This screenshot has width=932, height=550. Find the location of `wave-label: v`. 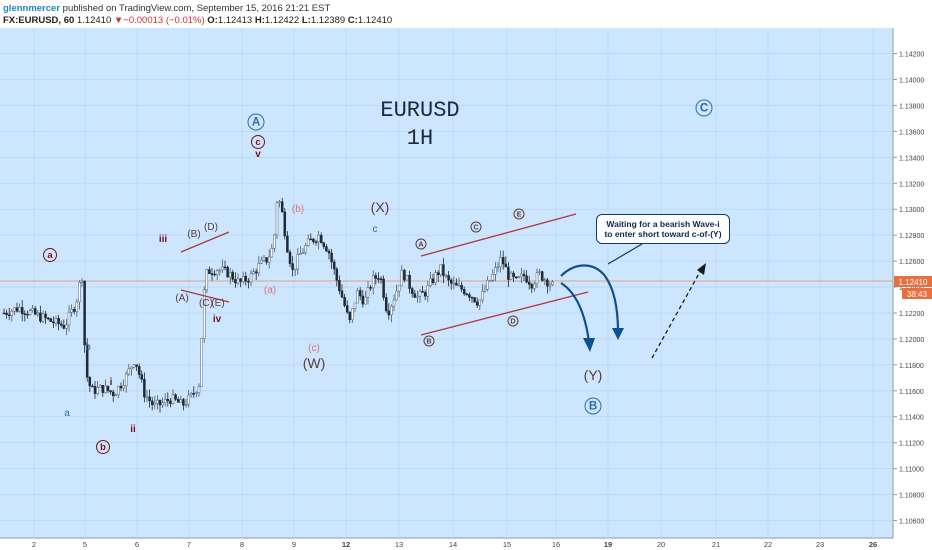

wave-label: v is located at coordinates (258, 154).